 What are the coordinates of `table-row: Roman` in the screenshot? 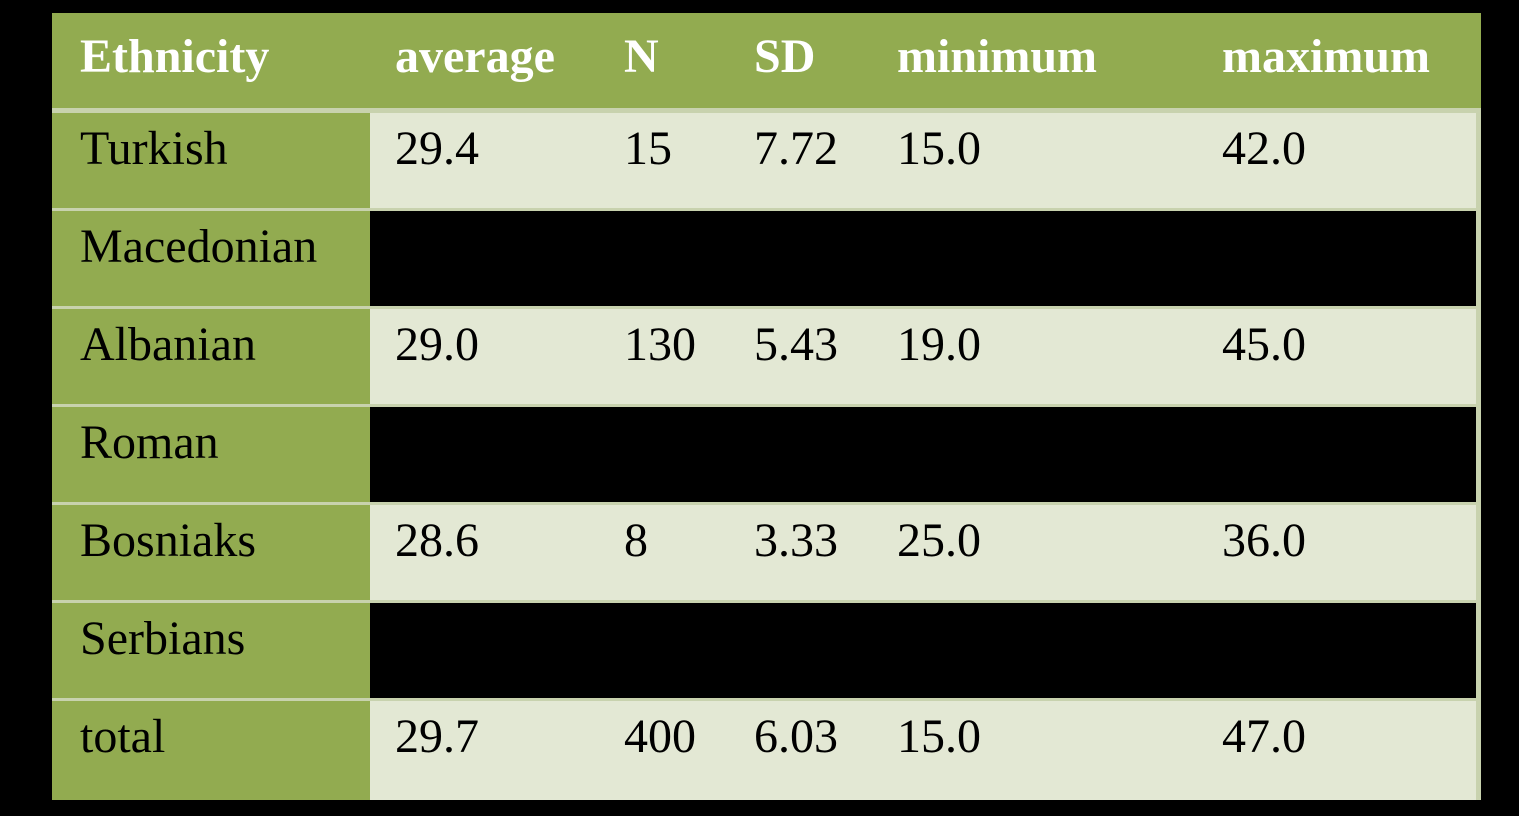 It's located at (766, 454).